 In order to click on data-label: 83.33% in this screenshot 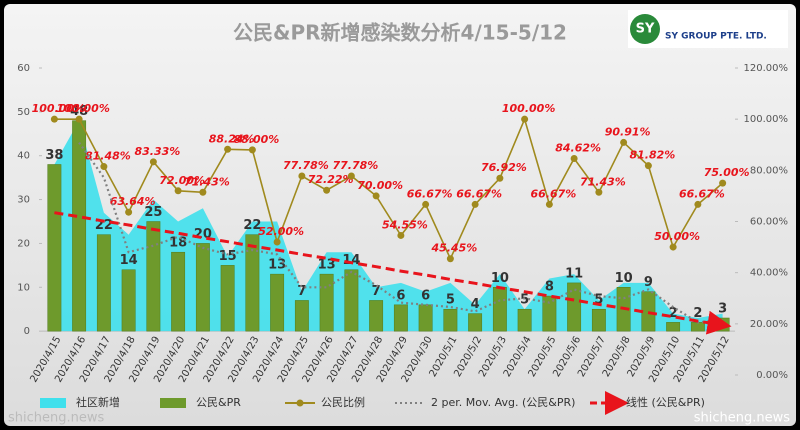, I will do `click(157, 151)`.